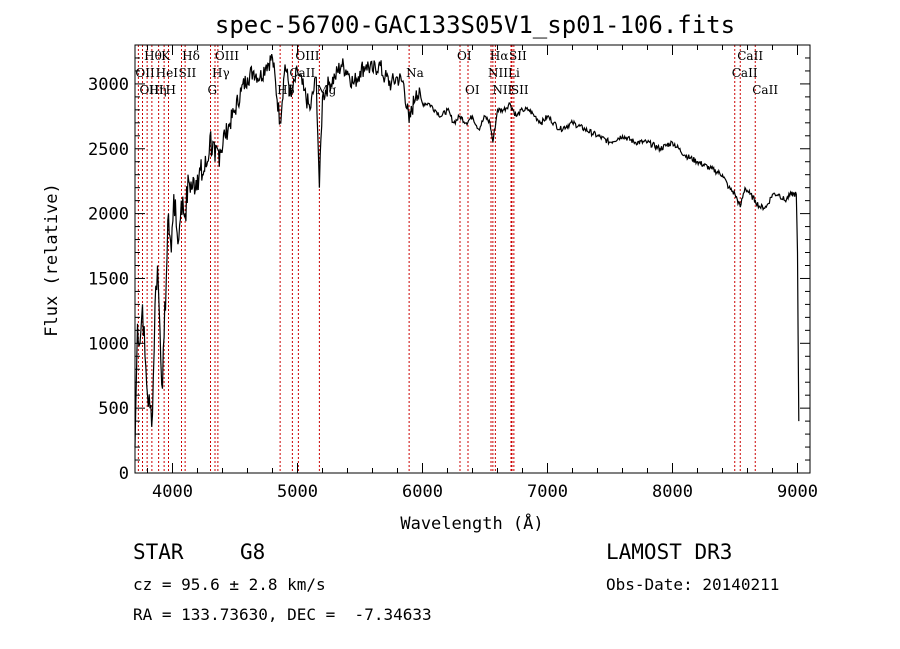 The height and width of the screenshot is (649, 900). Describe the element at coordinates (108, 344) in the screenshot. I see `y-tick-label: 1000` at that location.